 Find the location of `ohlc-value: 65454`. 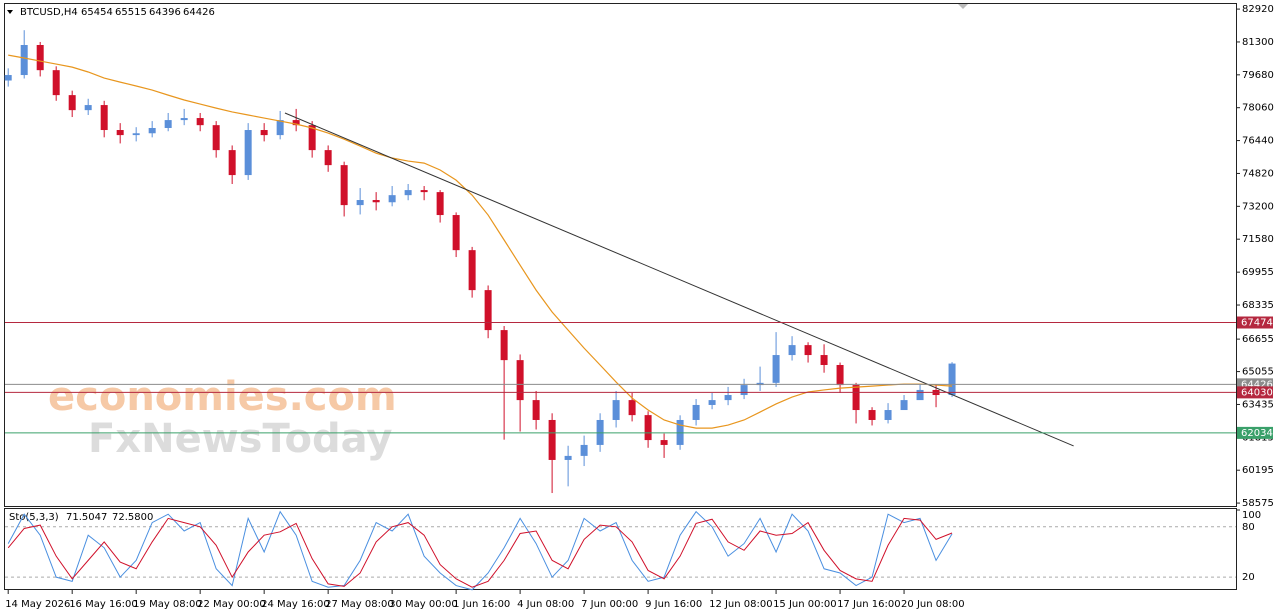

ohlc-value: 65454 is located at coordinates (97, 12).